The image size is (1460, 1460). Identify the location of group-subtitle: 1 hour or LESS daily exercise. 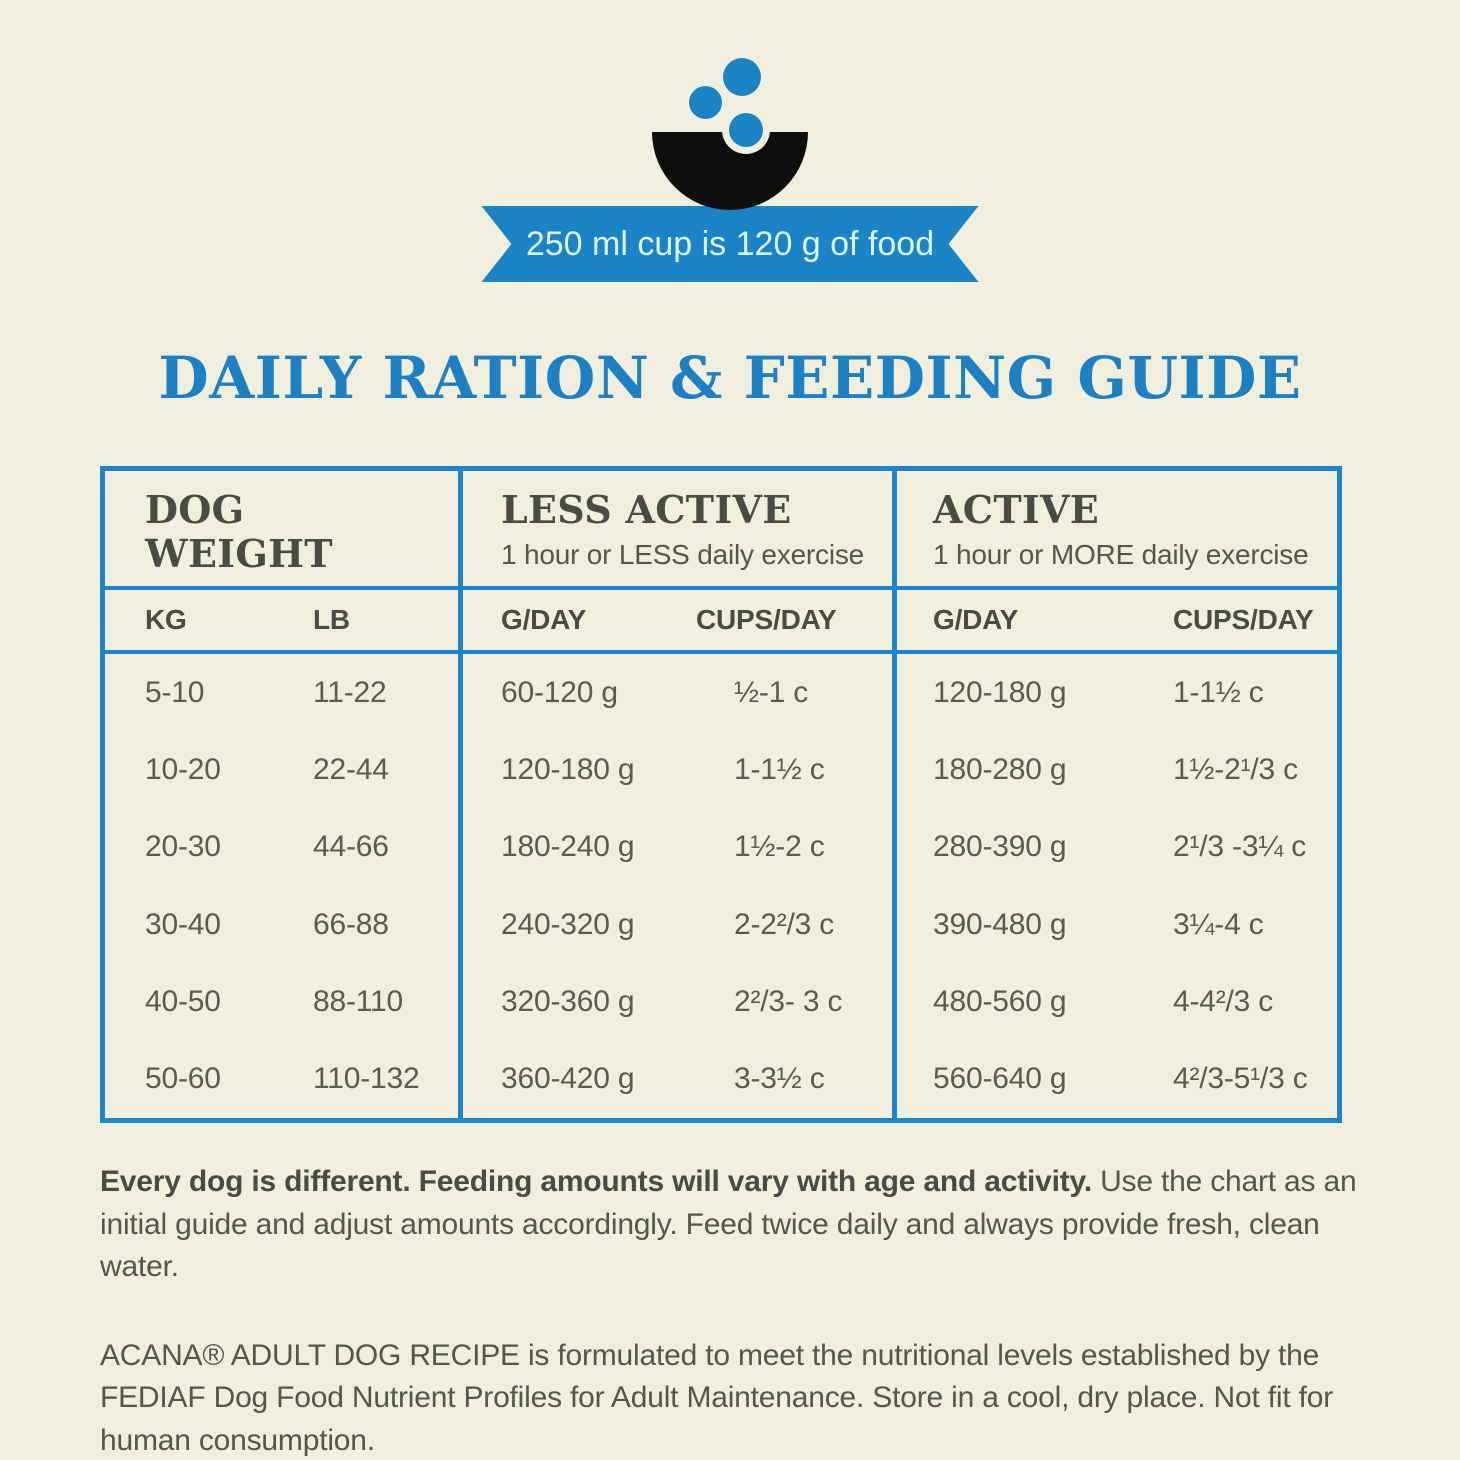
(683, 555).